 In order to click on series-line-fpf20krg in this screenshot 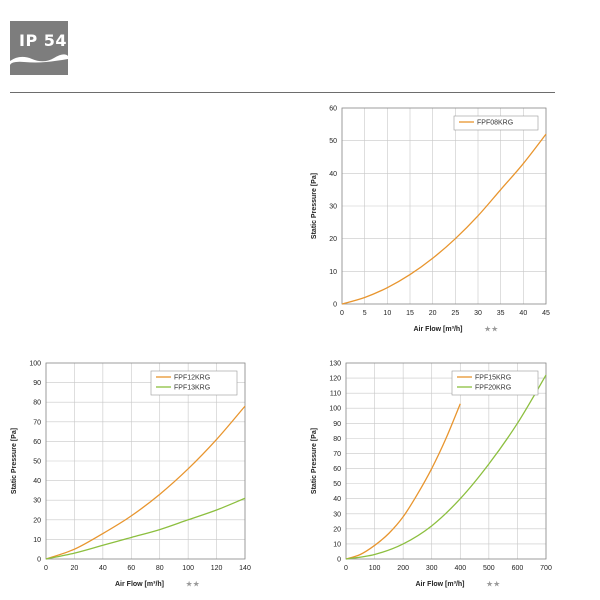, I will do `click(446, 467)`.